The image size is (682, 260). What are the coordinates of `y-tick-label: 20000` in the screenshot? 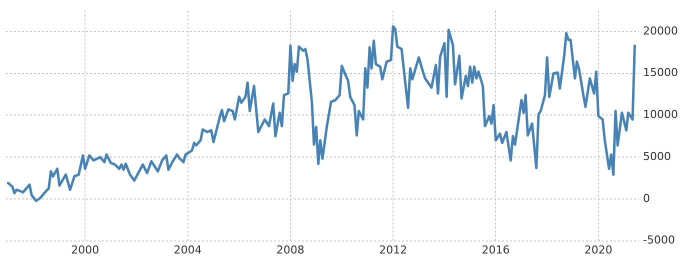 It's located at (660, 31).